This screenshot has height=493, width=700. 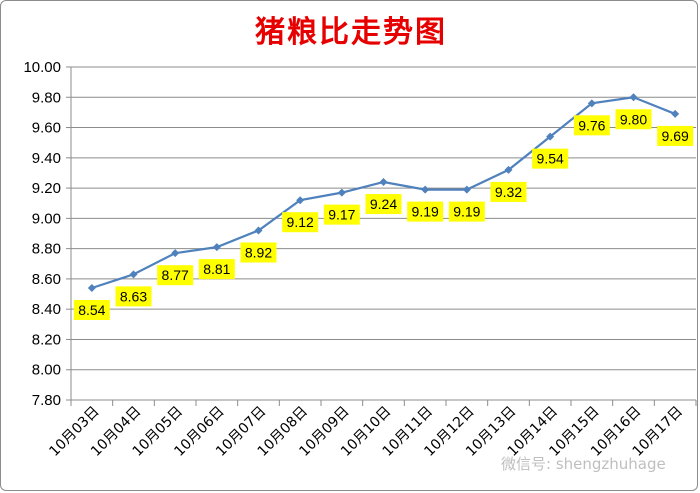 I want to click on data-label: 9.24, so click(x=383, y=204).